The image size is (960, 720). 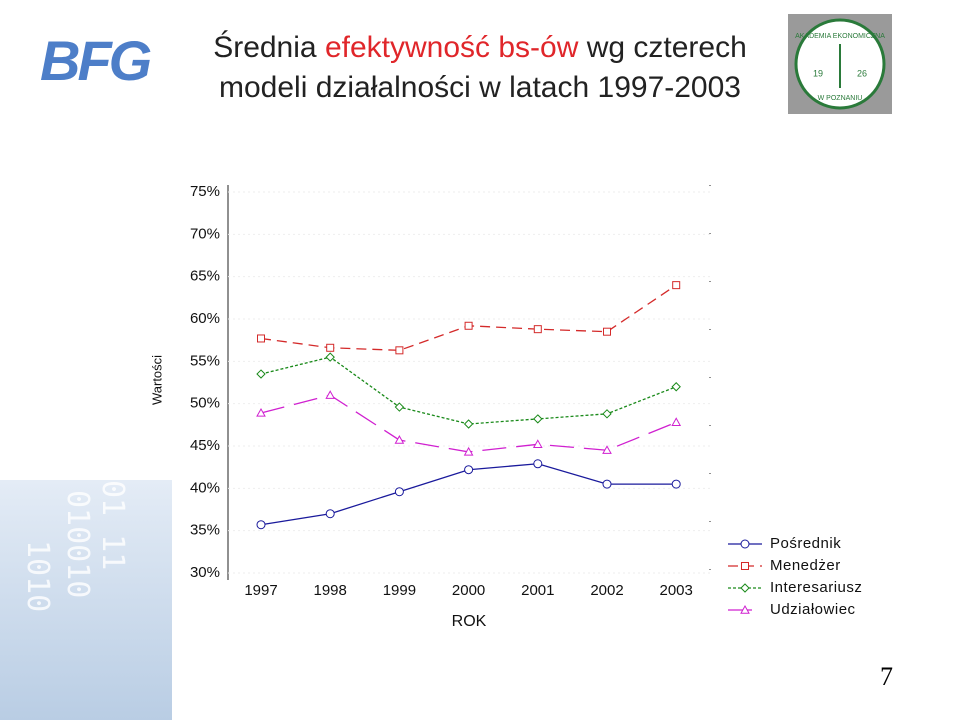 What do you see at coordinates (265, 47) in the screenshot?
I see `title-text: Średnia` at bounding box center [265, 47].